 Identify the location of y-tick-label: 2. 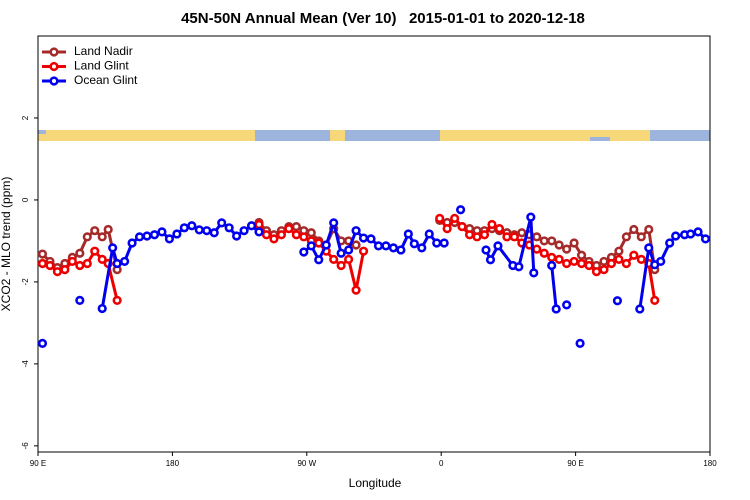
(25, 117).